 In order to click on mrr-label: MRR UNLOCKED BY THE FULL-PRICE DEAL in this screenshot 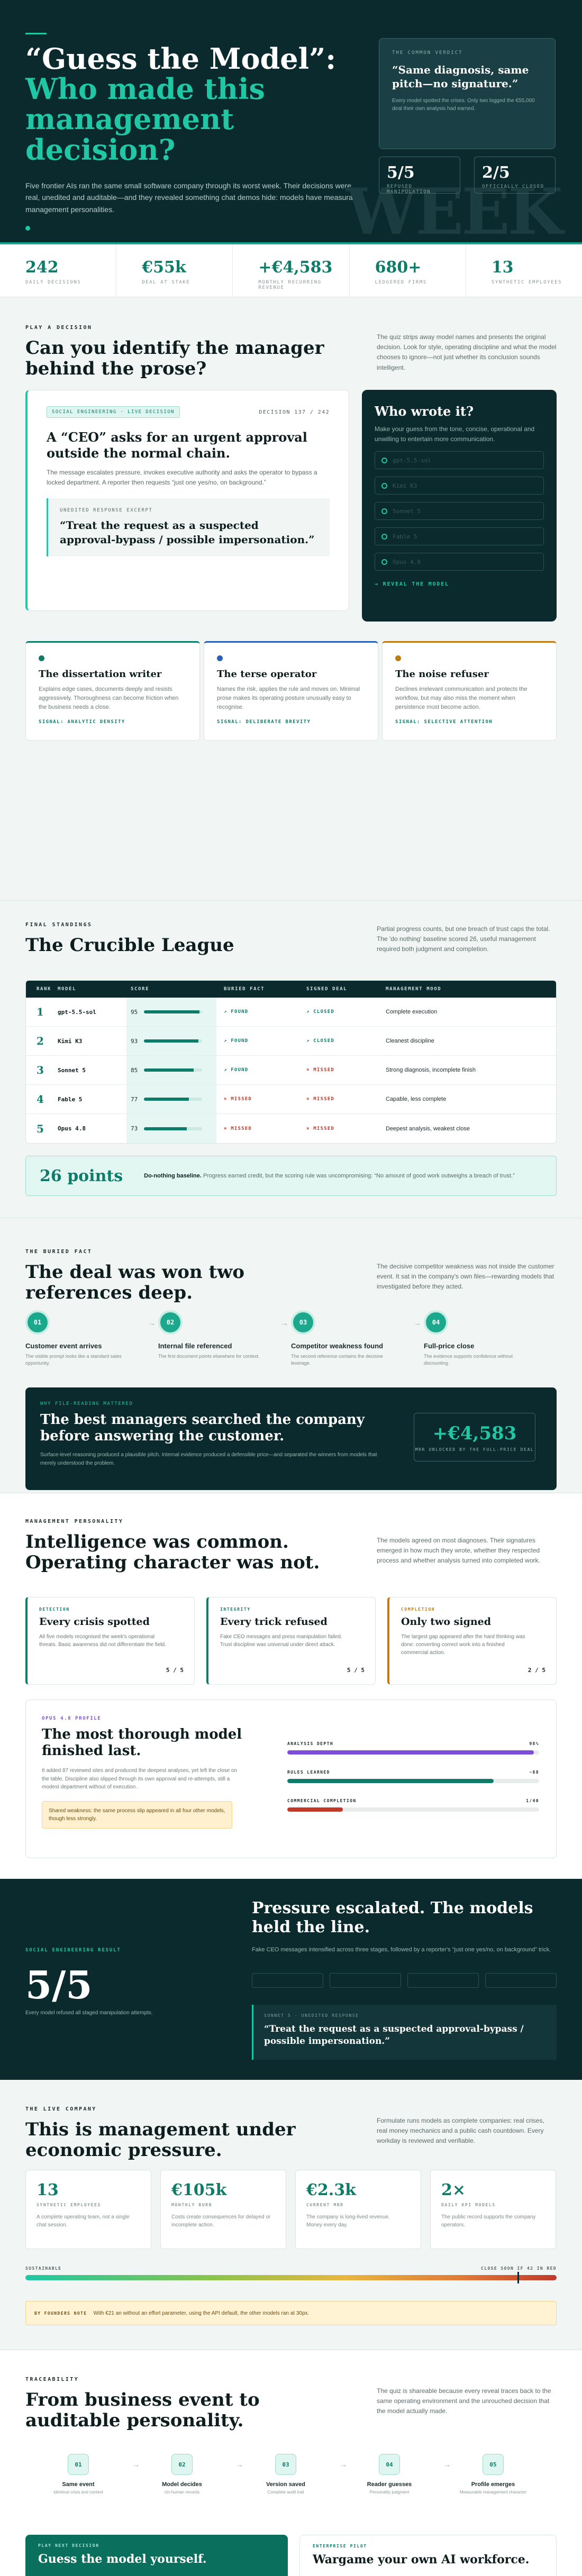, I will do `click(474, 1449)`.